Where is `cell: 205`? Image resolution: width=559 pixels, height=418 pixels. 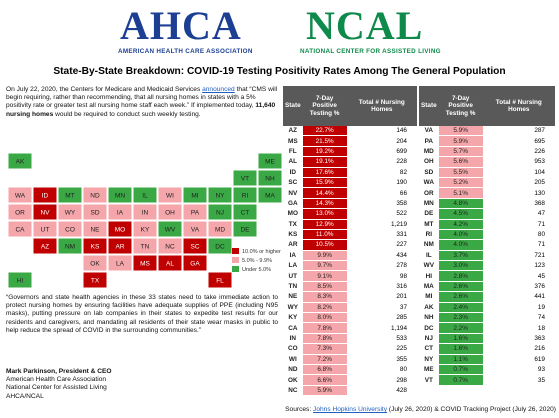
cell: 205 is located at coordinates (518, 183).